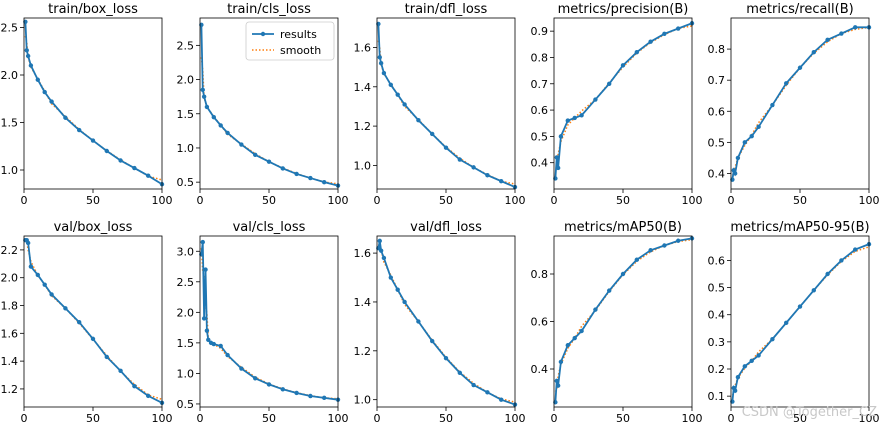 The height and width of the screenshot is (428, 883). I want to click on subplot-7: val/cls_loss 0 50 100 0.5 1.0 1.5 2.0 2.5 3.0, so click(263, 322).